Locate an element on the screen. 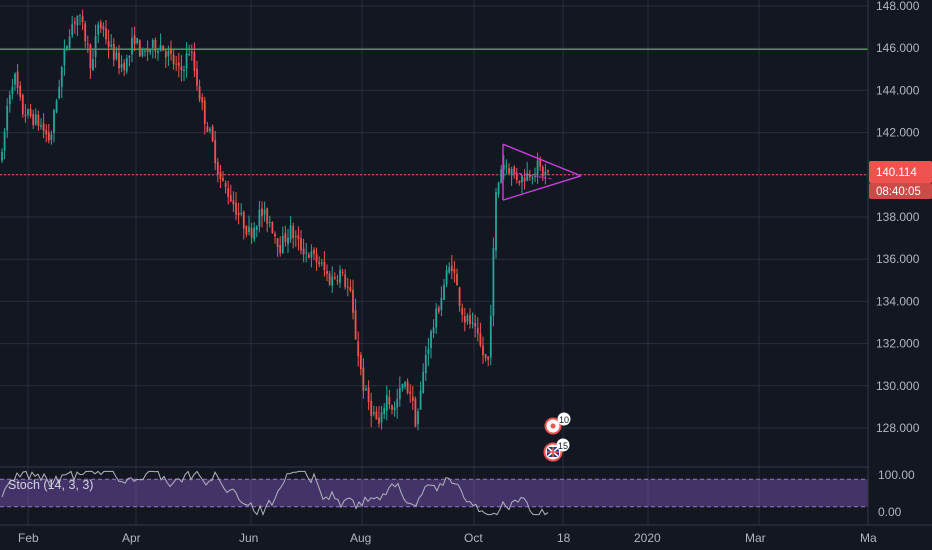 This screenshot has height=550, width=932. stoch-axis: 100.00 0.00 is located at coordinates (896, 493).